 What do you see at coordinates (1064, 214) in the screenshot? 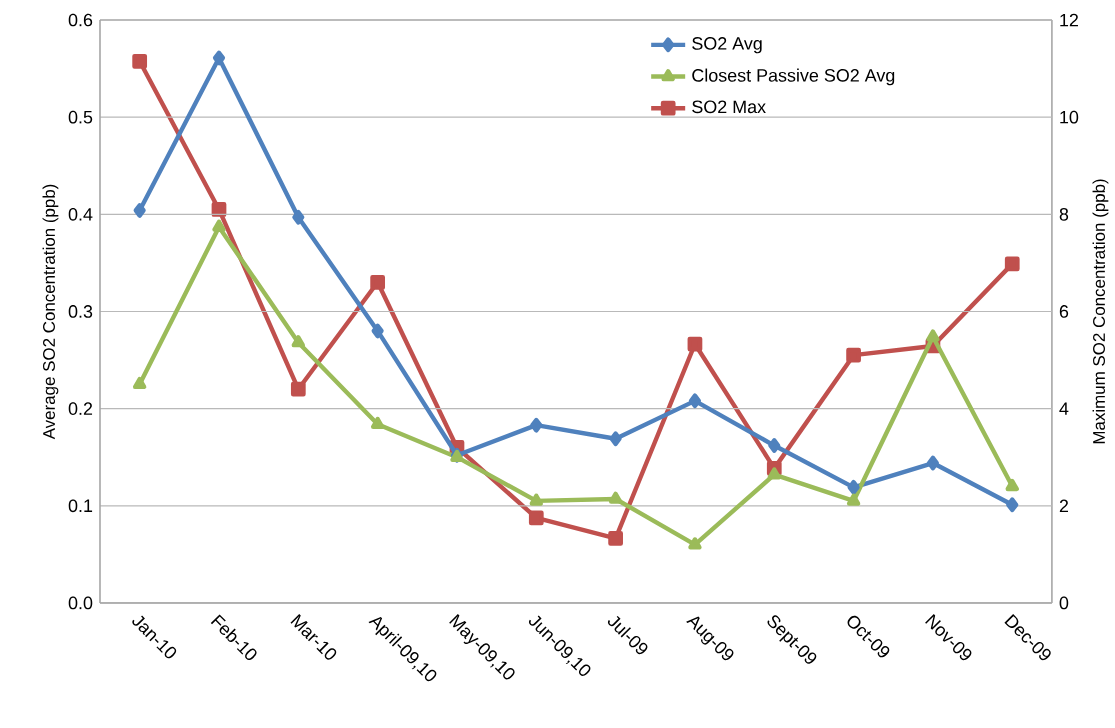
I see `y2-tick-label: 8` at bounding box center [1064, 214].